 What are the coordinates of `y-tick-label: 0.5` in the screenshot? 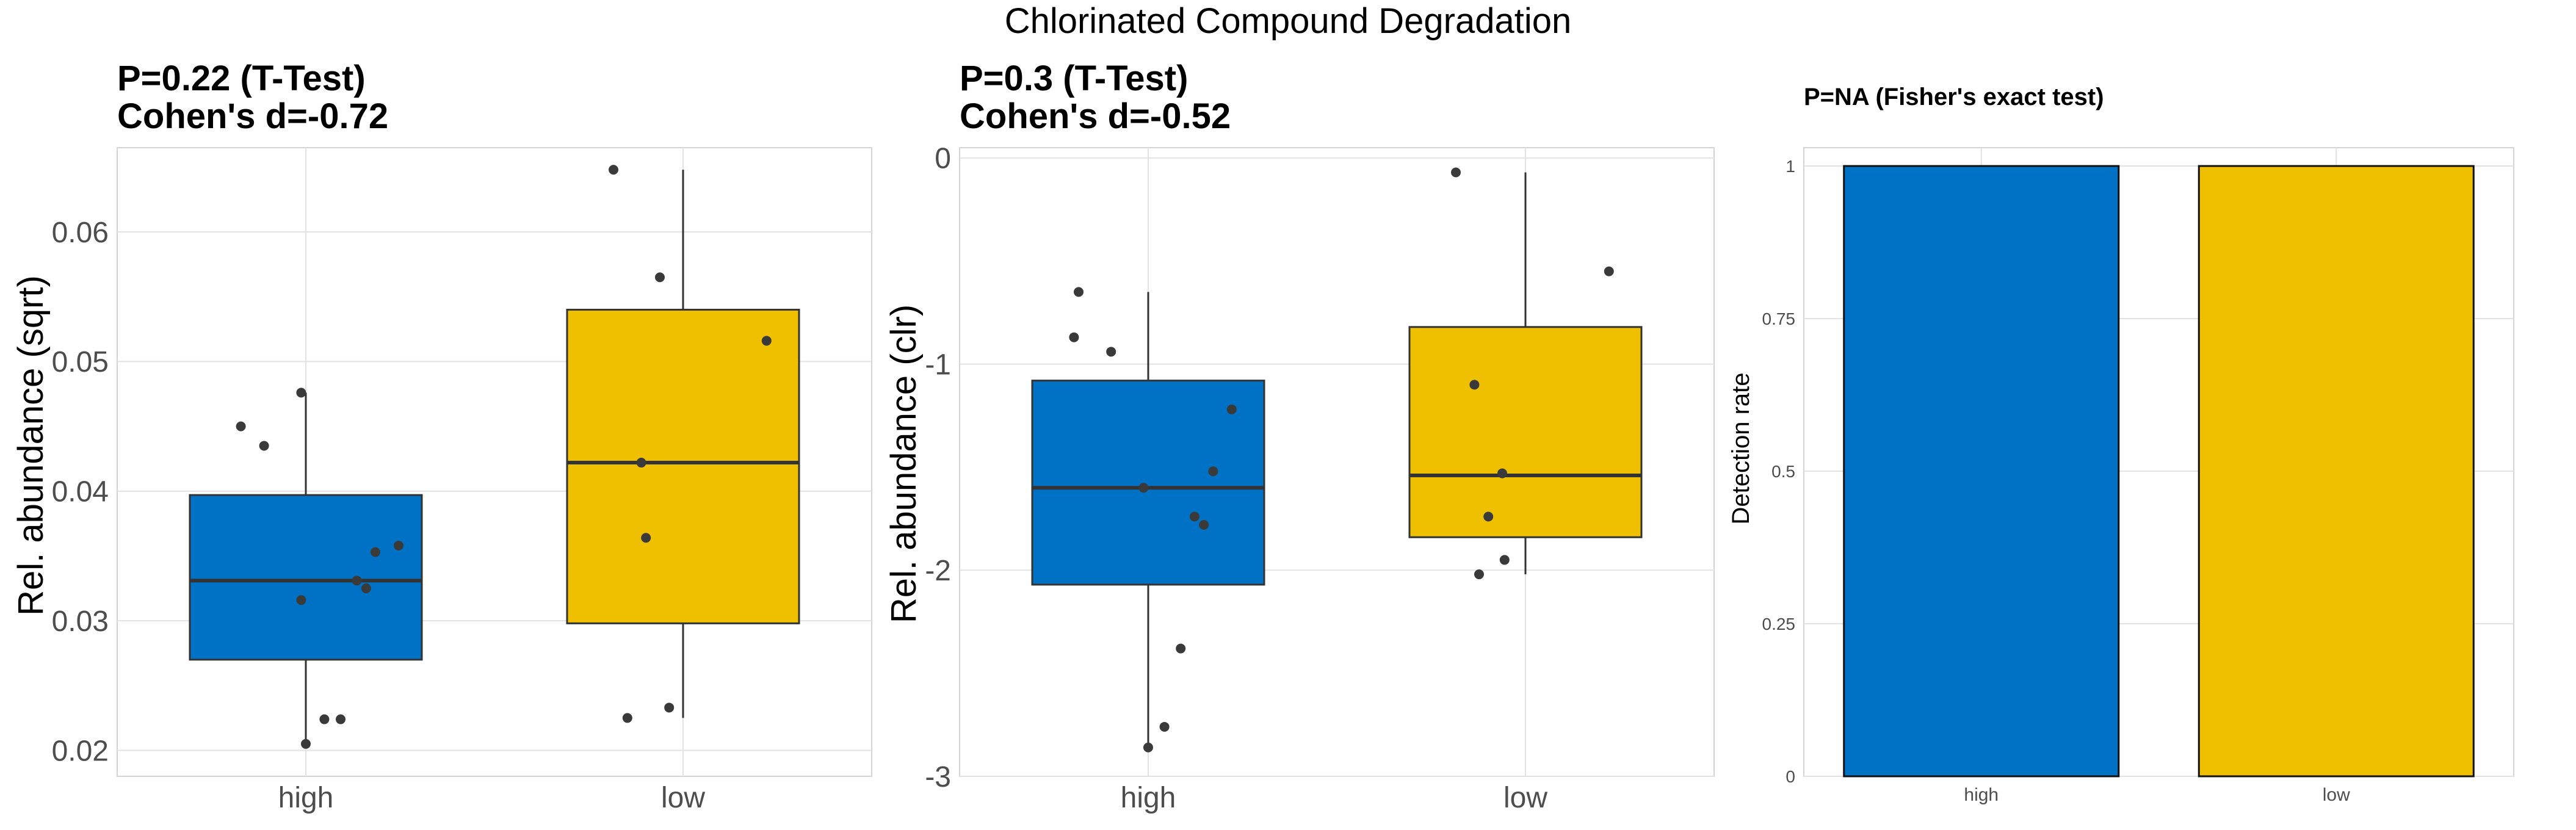 It's located at (1783, 471).